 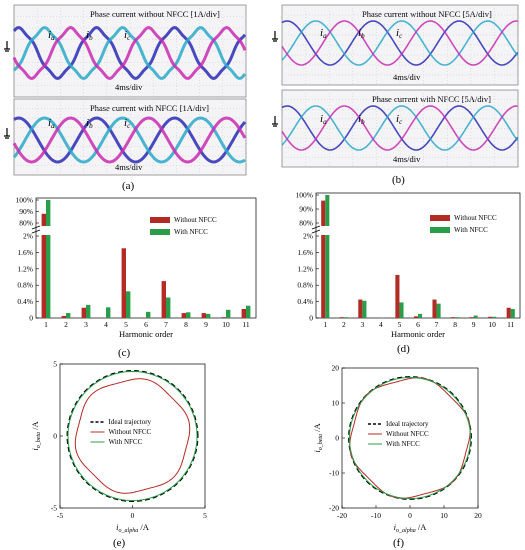 What do you see at coordinates (86, 324) in the screenshot?
I see `x-tick-label: 3` at bounding box center [86, 324].